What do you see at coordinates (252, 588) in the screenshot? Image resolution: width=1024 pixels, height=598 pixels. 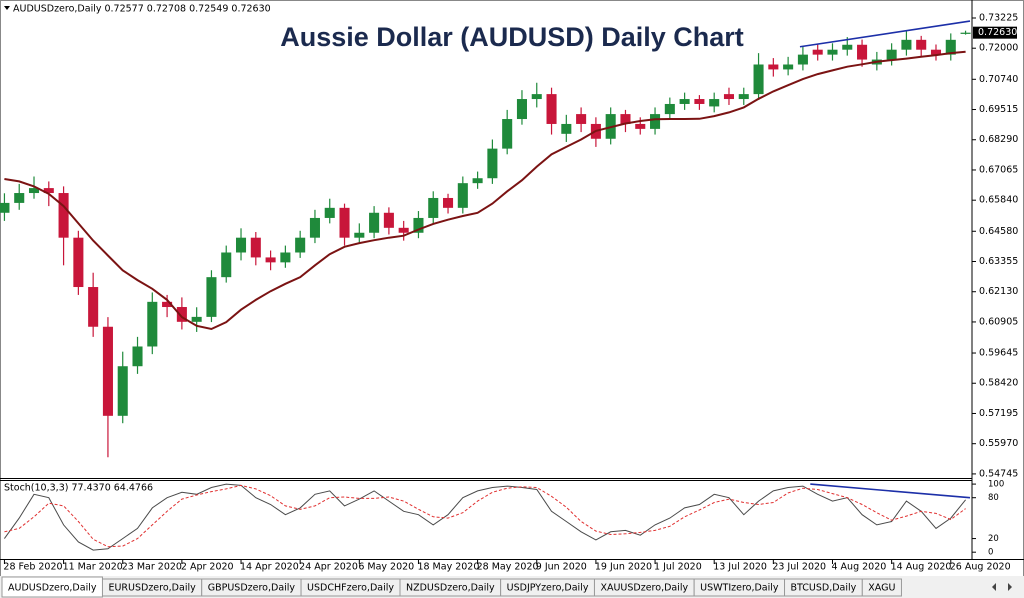 I see `tab-label: GBPUSDzero,Daily` at bounding box center [252, 588].